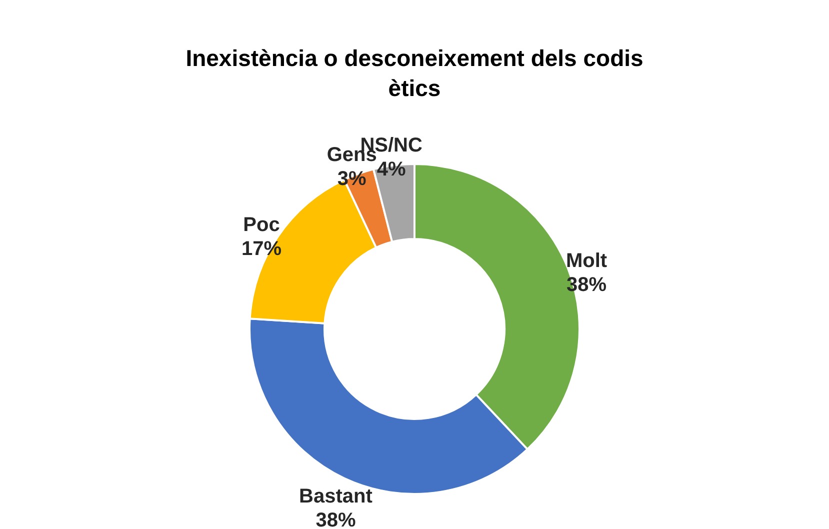 This screenshot has height=529, width=829. I want to click on slice-label: Poc, so click(261, 225).